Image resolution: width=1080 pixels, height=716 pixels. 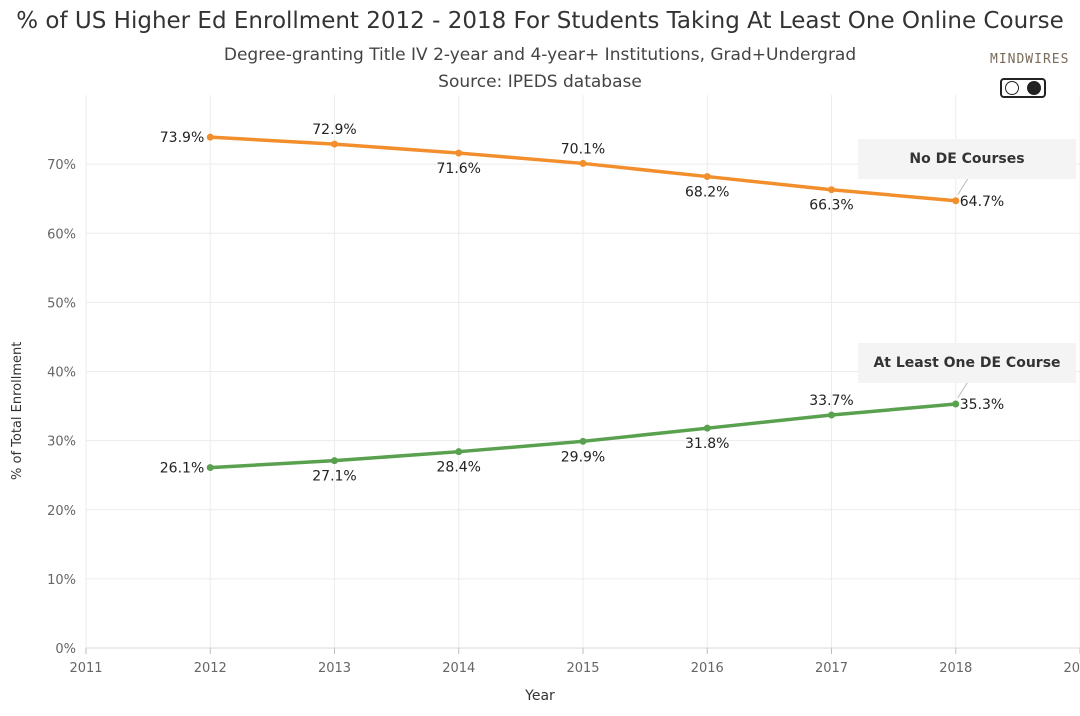 I want to click on data-label: 72.9%, so click(x=334, y=130).